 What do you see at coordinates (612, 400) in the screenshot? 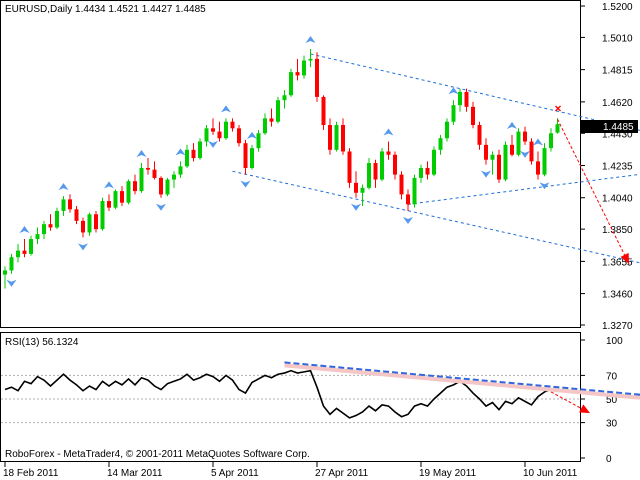
I see `rsi-tick-label: 50` at bounding box center [612, 400].